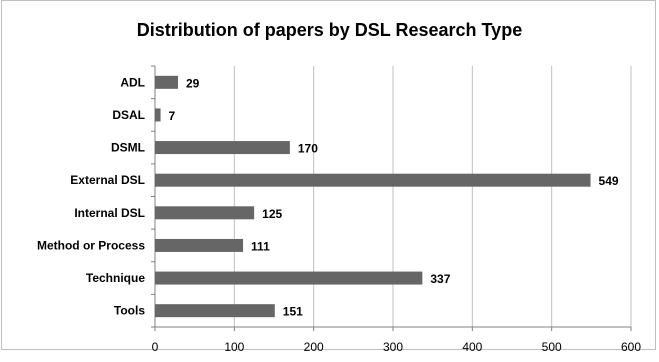  Describe the element at coordinates (393, 347) in the screenshot. I see `x-tick-label-3: 300` at that location.